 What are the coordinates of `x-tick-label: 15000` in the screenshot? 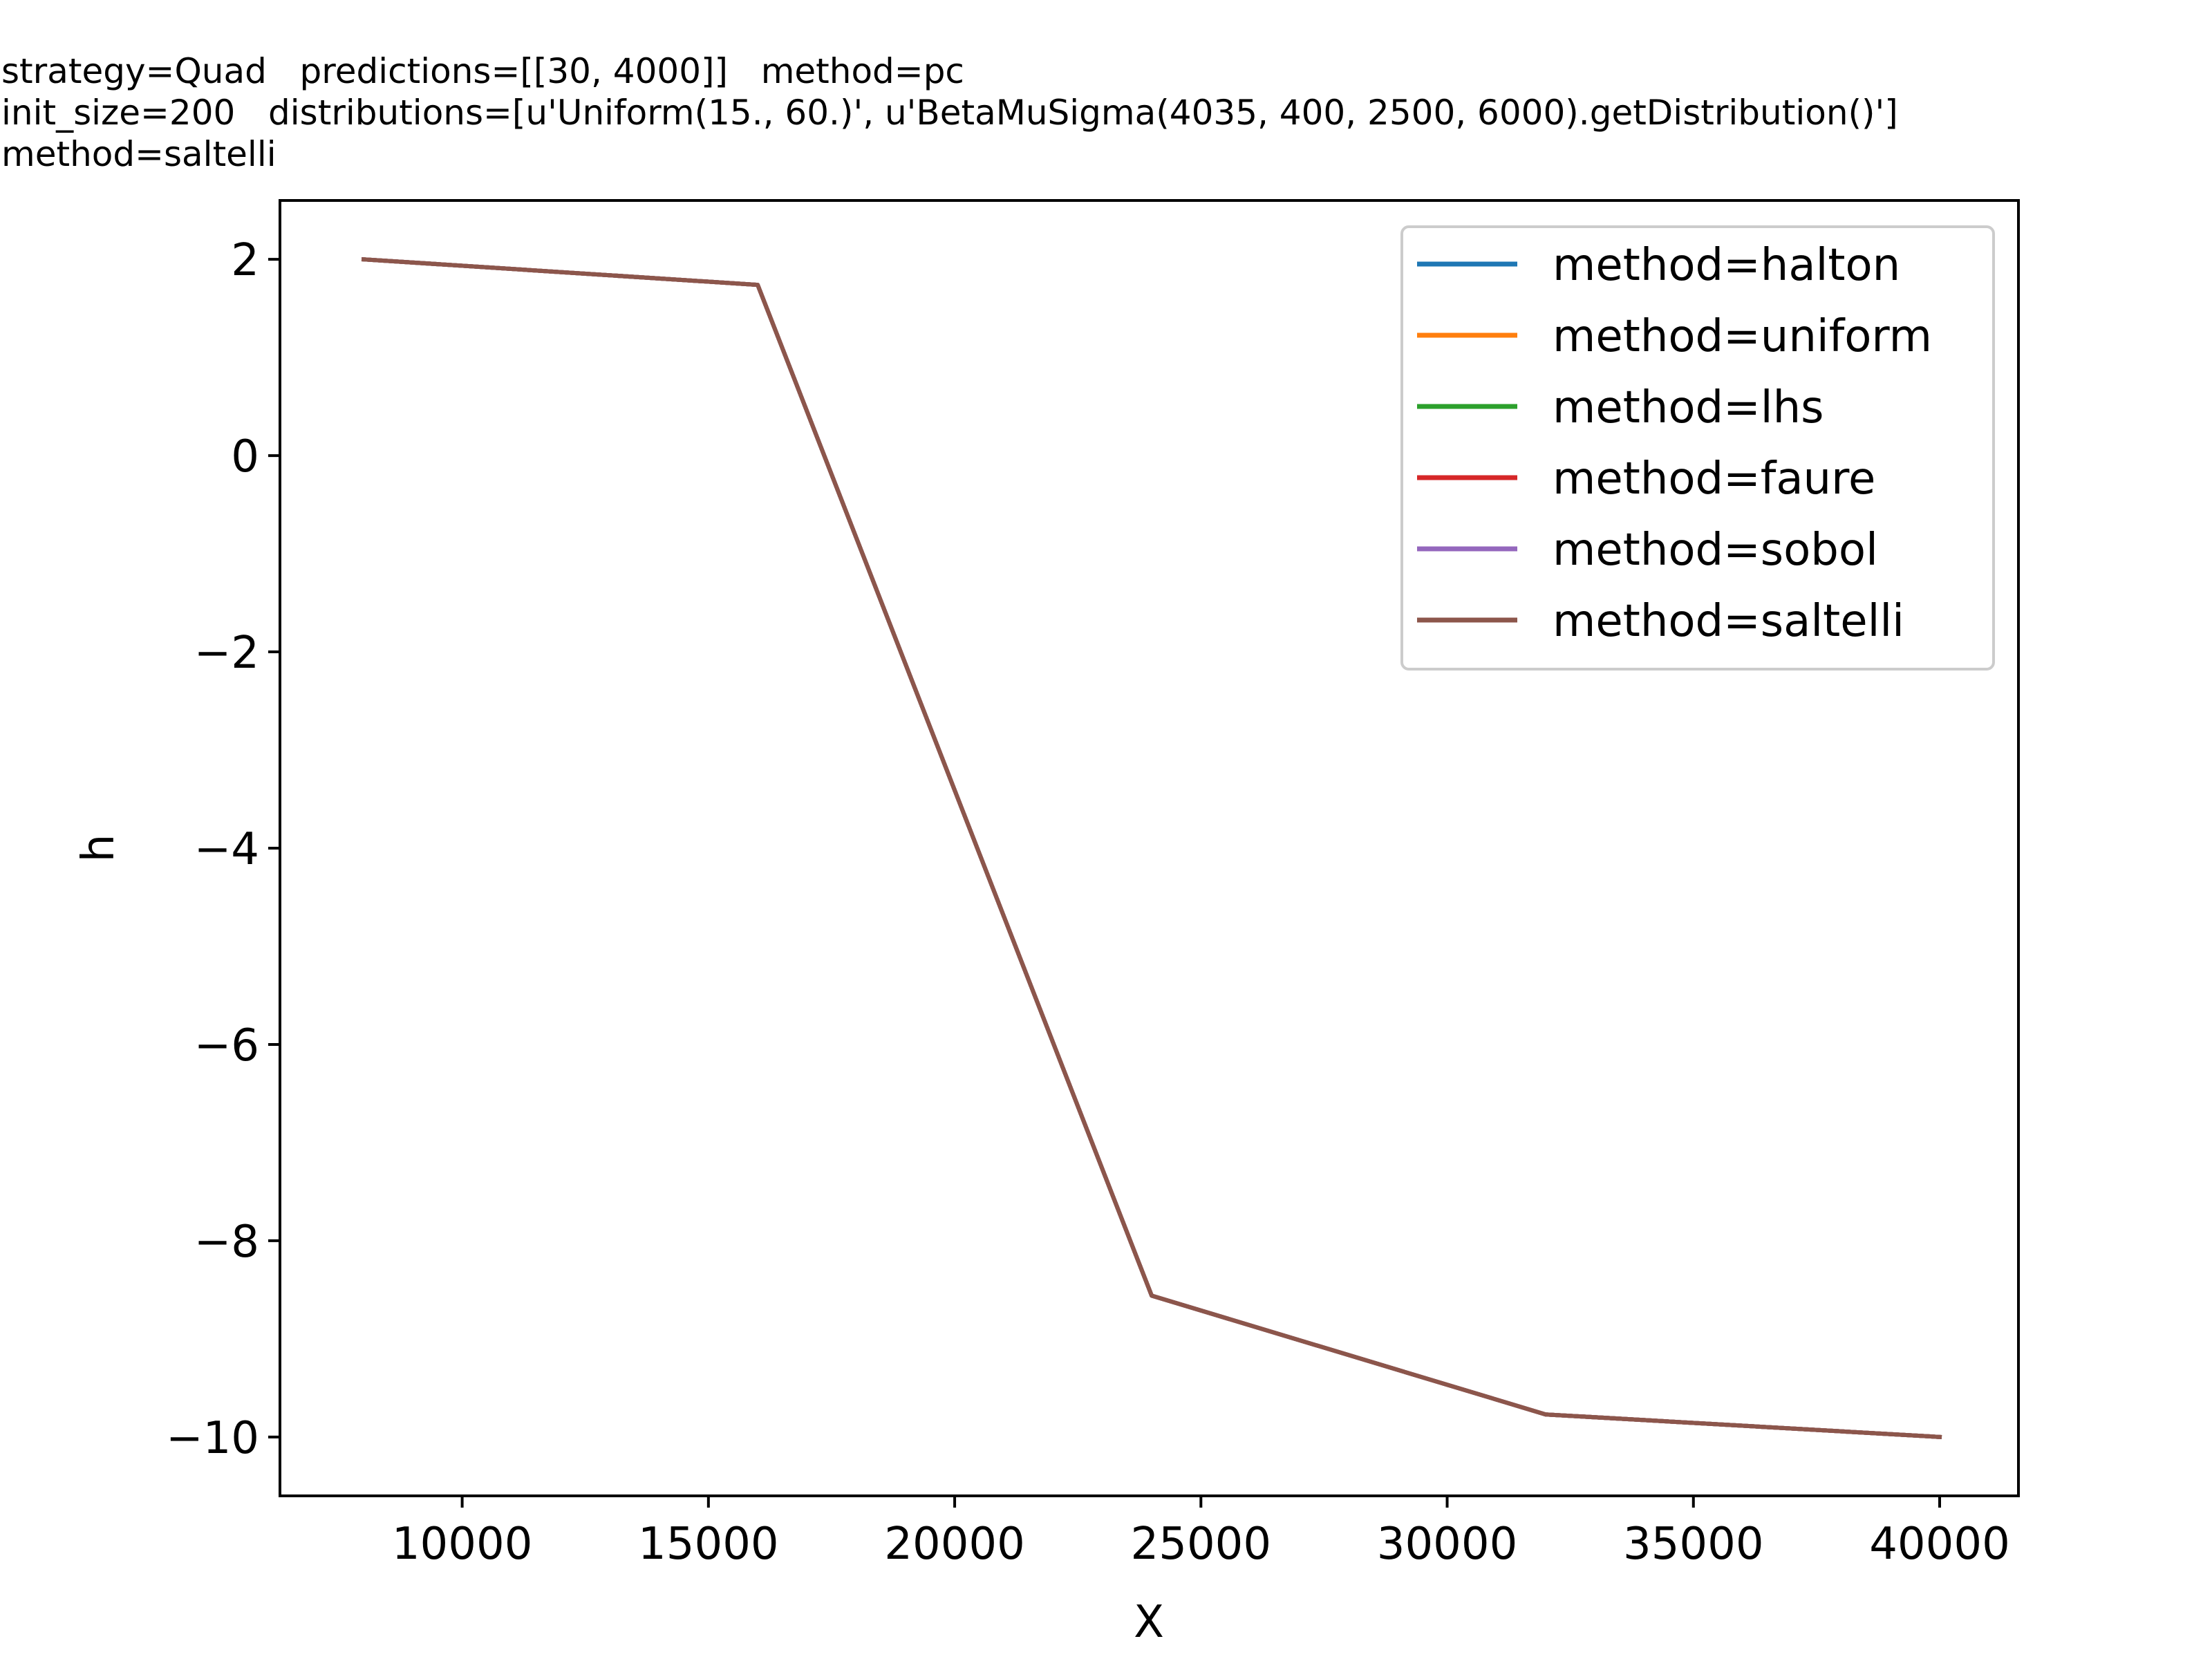 It's located at (709, 1544).